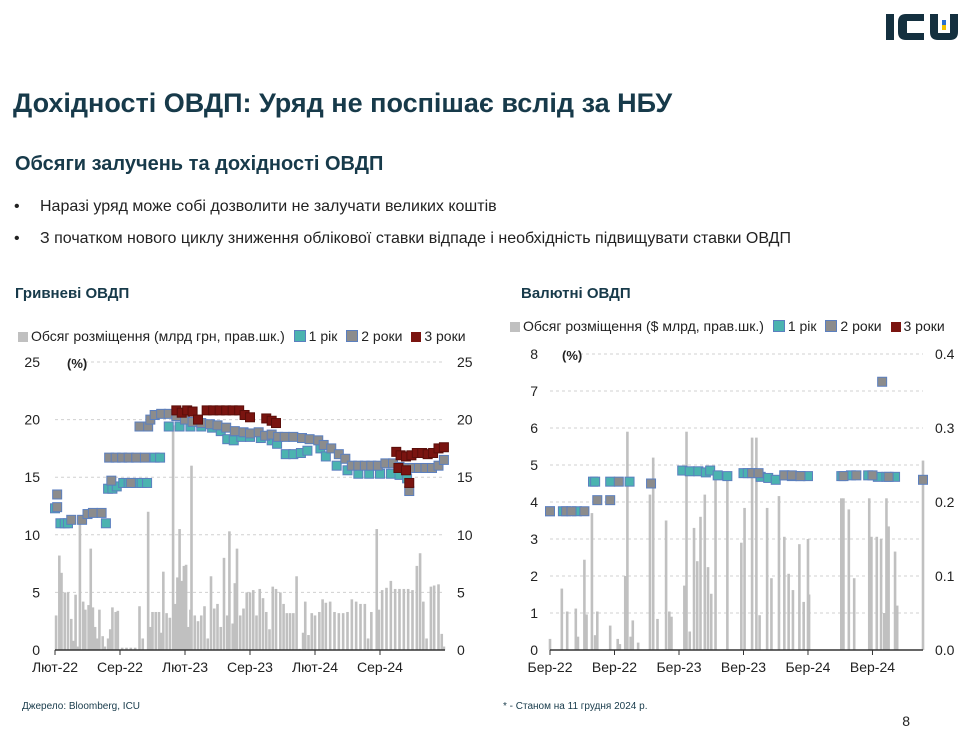  I want to click on unit-label: (%), so click(572, 355).